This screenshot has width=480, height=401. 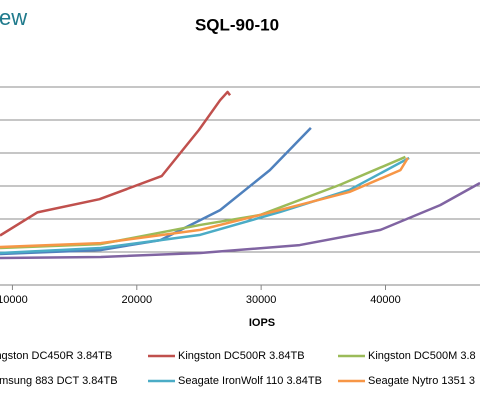 What do you see at coordinates (237, 24) in the screenshot?
I see `chart-title: SQL-90-10` at bounding box center [237, 24].